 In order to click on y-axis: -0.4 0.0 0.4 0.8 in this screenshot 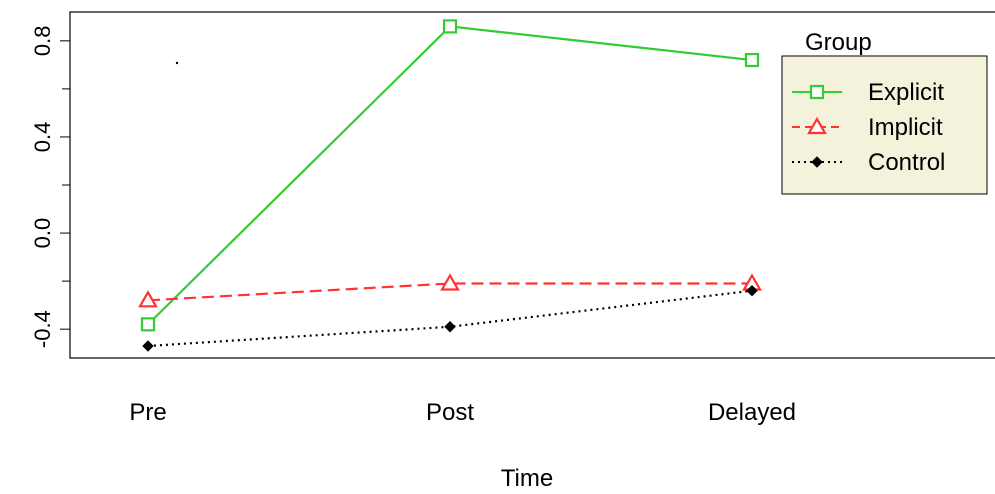, I will do `click(50, 187)`.